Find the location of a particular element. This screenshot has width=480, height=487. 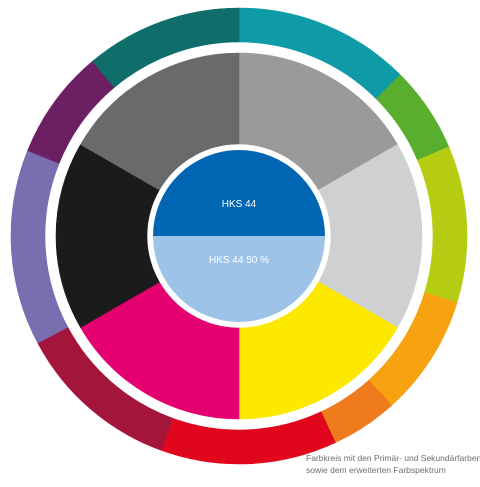

center-bottom-label: HKS 44 50 % is located at coordinates (239, 260).